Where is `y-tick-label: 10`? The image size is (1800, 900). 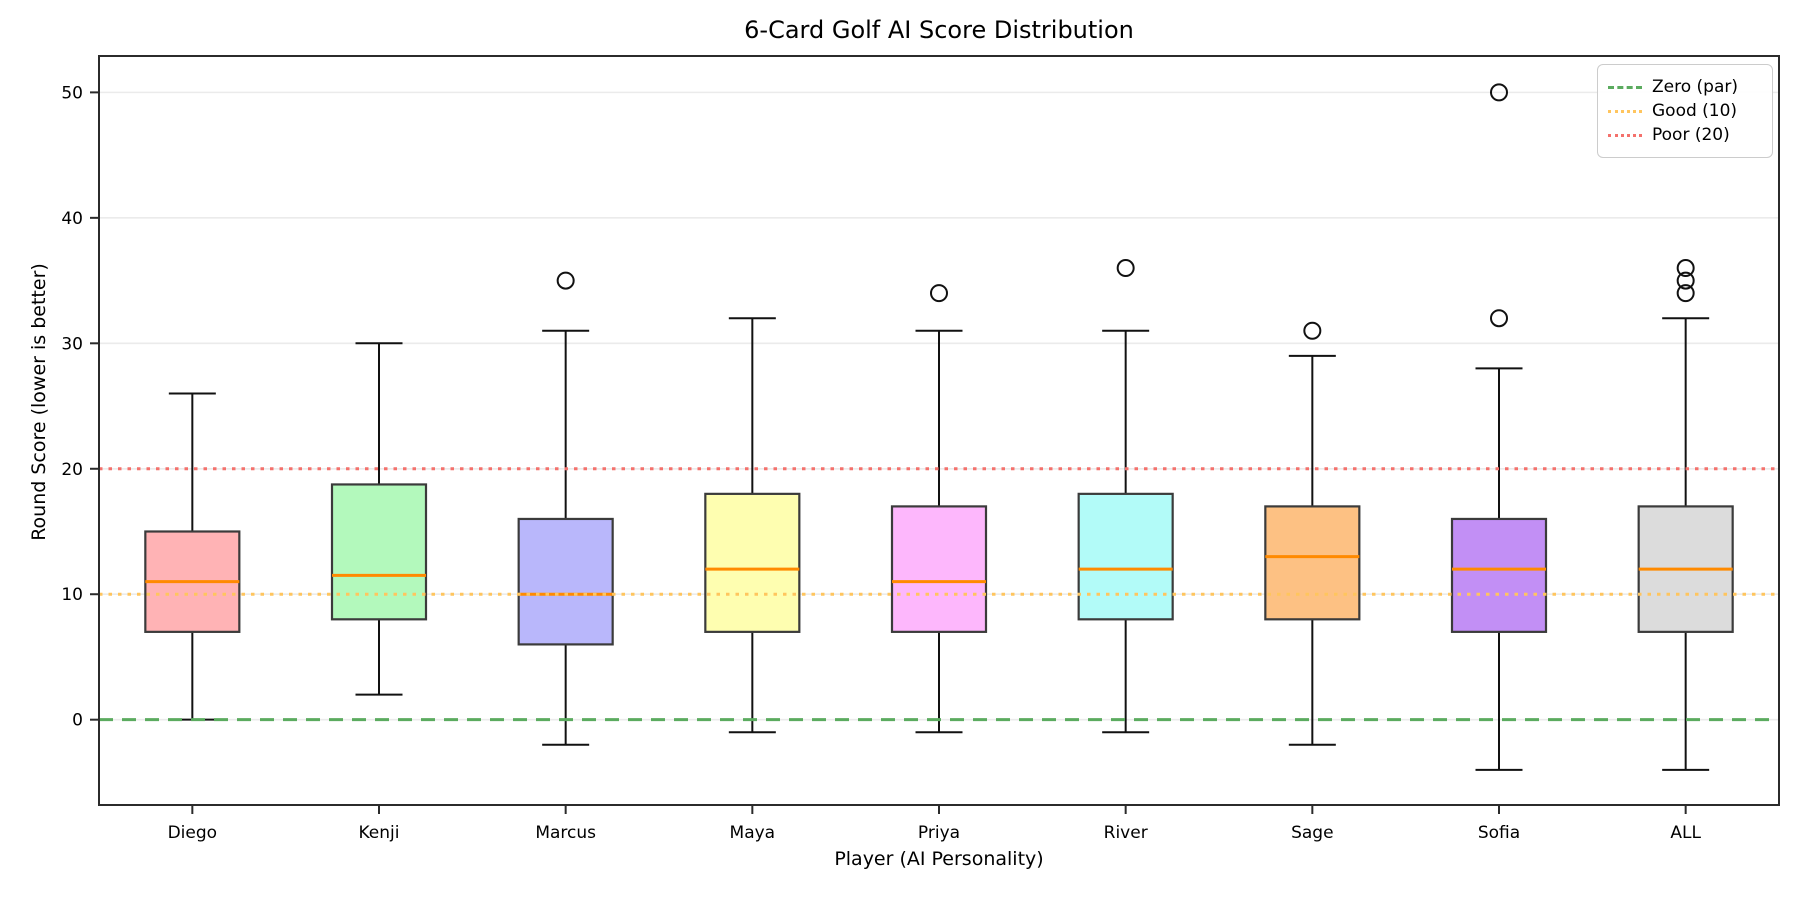 y-tick-label: 10 is located at coordinates (72, 595).